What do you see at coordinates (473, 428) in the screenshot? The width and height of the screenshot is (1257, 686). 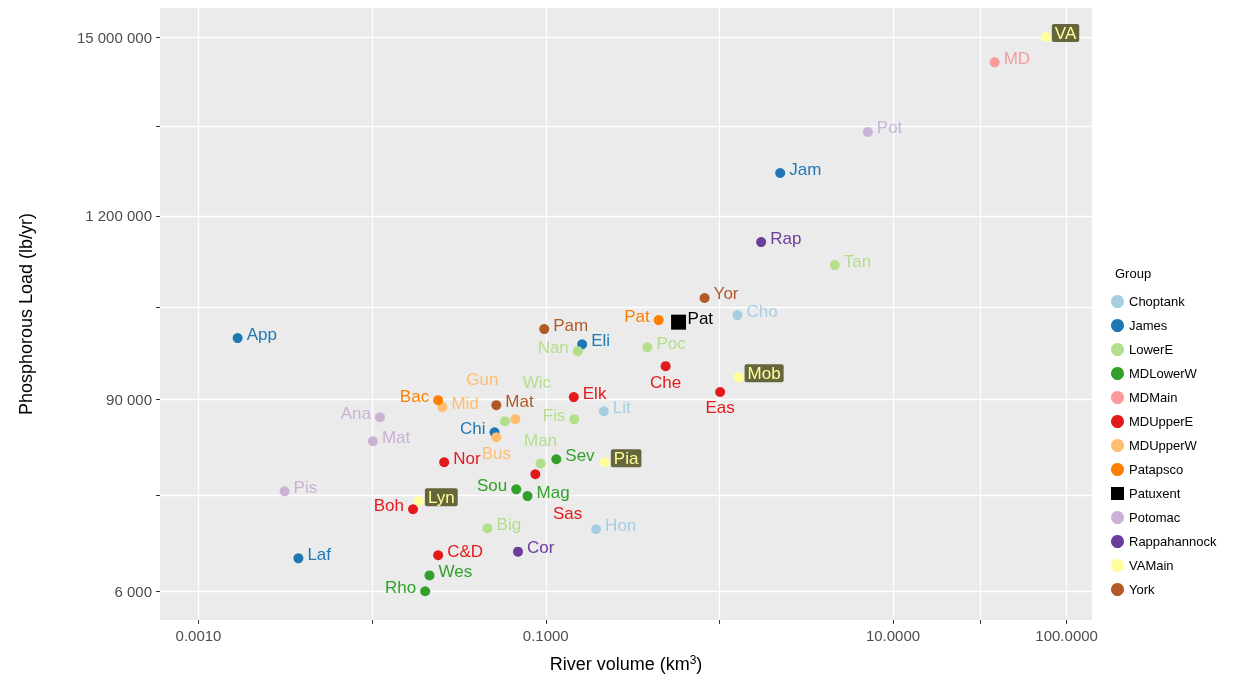 I see `data-label: Chi` at bounding box center [473, 428].